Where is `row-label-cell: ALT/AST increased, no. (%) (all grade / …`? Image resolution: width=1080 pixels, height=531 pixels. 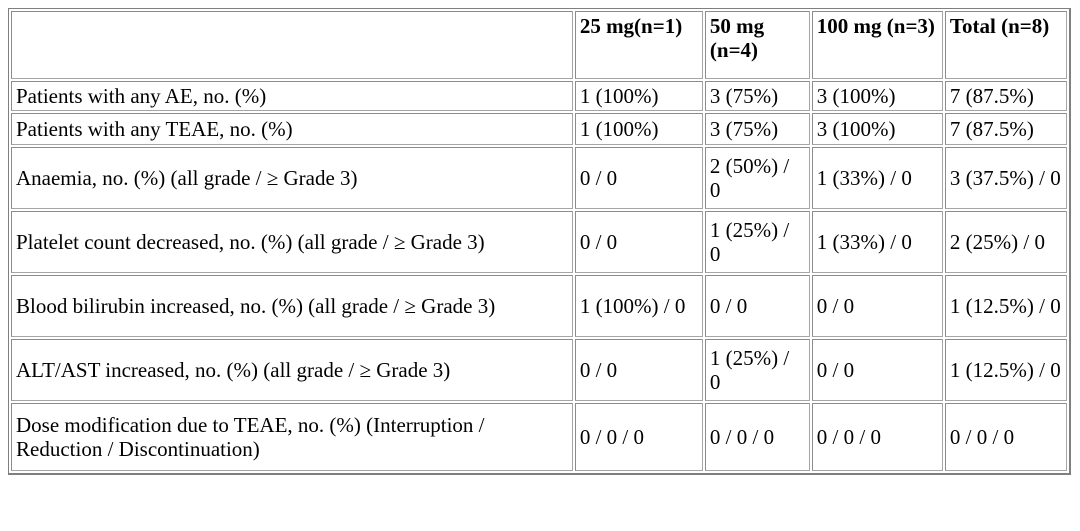
row-label-cell: ALT/AST increased, no. (%) (all grade / … is located at coordinates (292, 370).